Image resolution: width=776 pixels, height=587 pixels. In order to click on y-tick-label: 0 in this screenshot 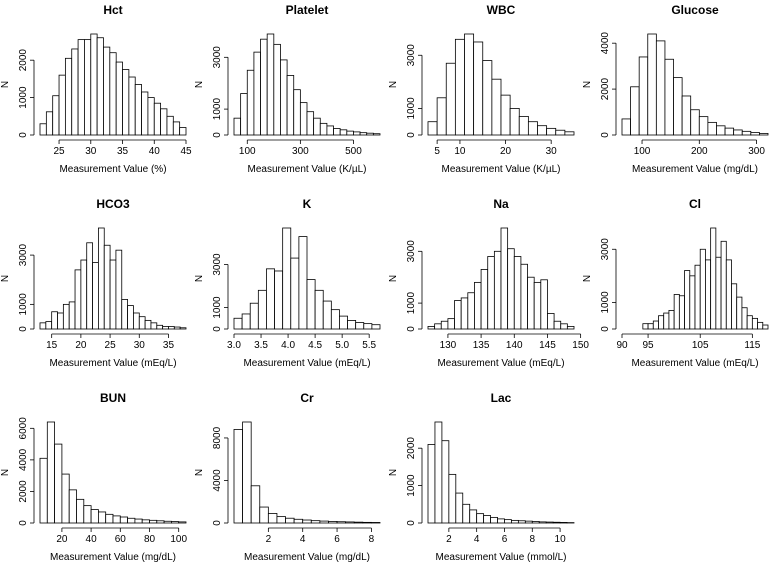, I will do `click(411, 329)`.